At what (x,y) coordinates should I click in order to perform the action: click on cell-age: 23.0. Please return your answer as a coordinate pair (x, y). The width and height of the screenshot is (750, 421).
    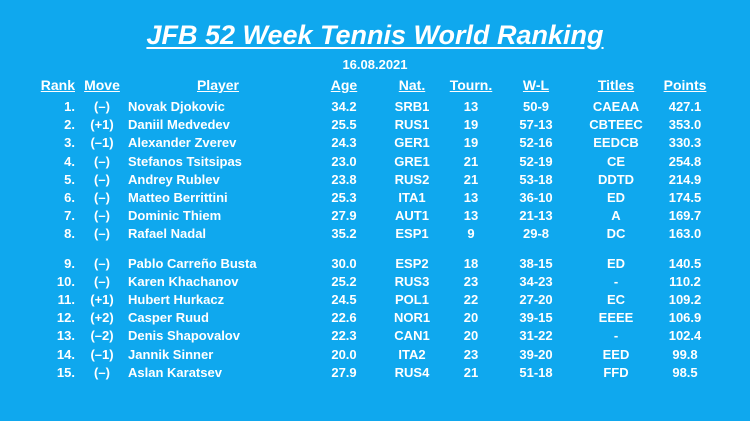
    Looking at the image, I should click on (344, 161).